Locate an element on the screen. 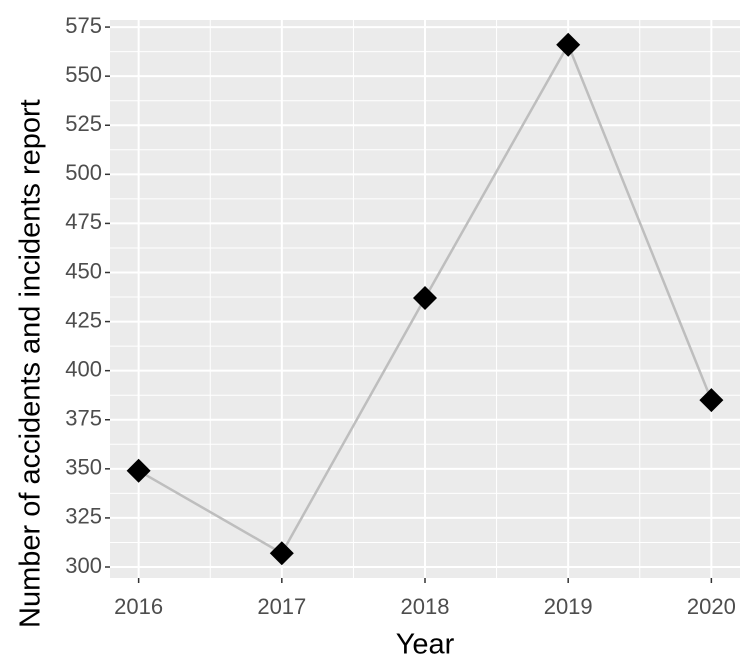  y-tick-label: 375 is located at coordinates (83, 418).